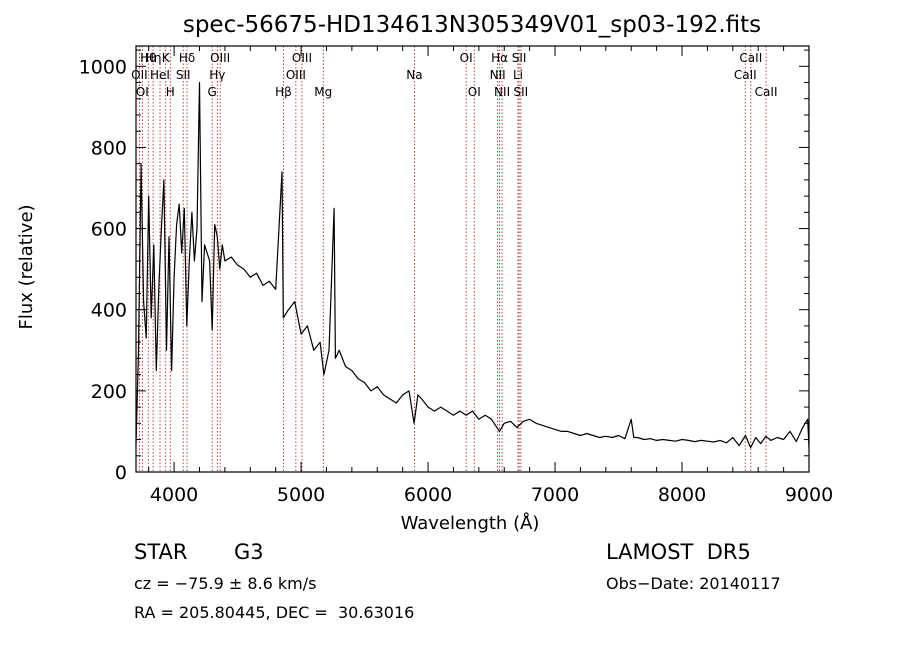  Describe the element at coordinates (26, 266) in the screenshot. I see `y-axis-label: Flux (relative)` at that location.